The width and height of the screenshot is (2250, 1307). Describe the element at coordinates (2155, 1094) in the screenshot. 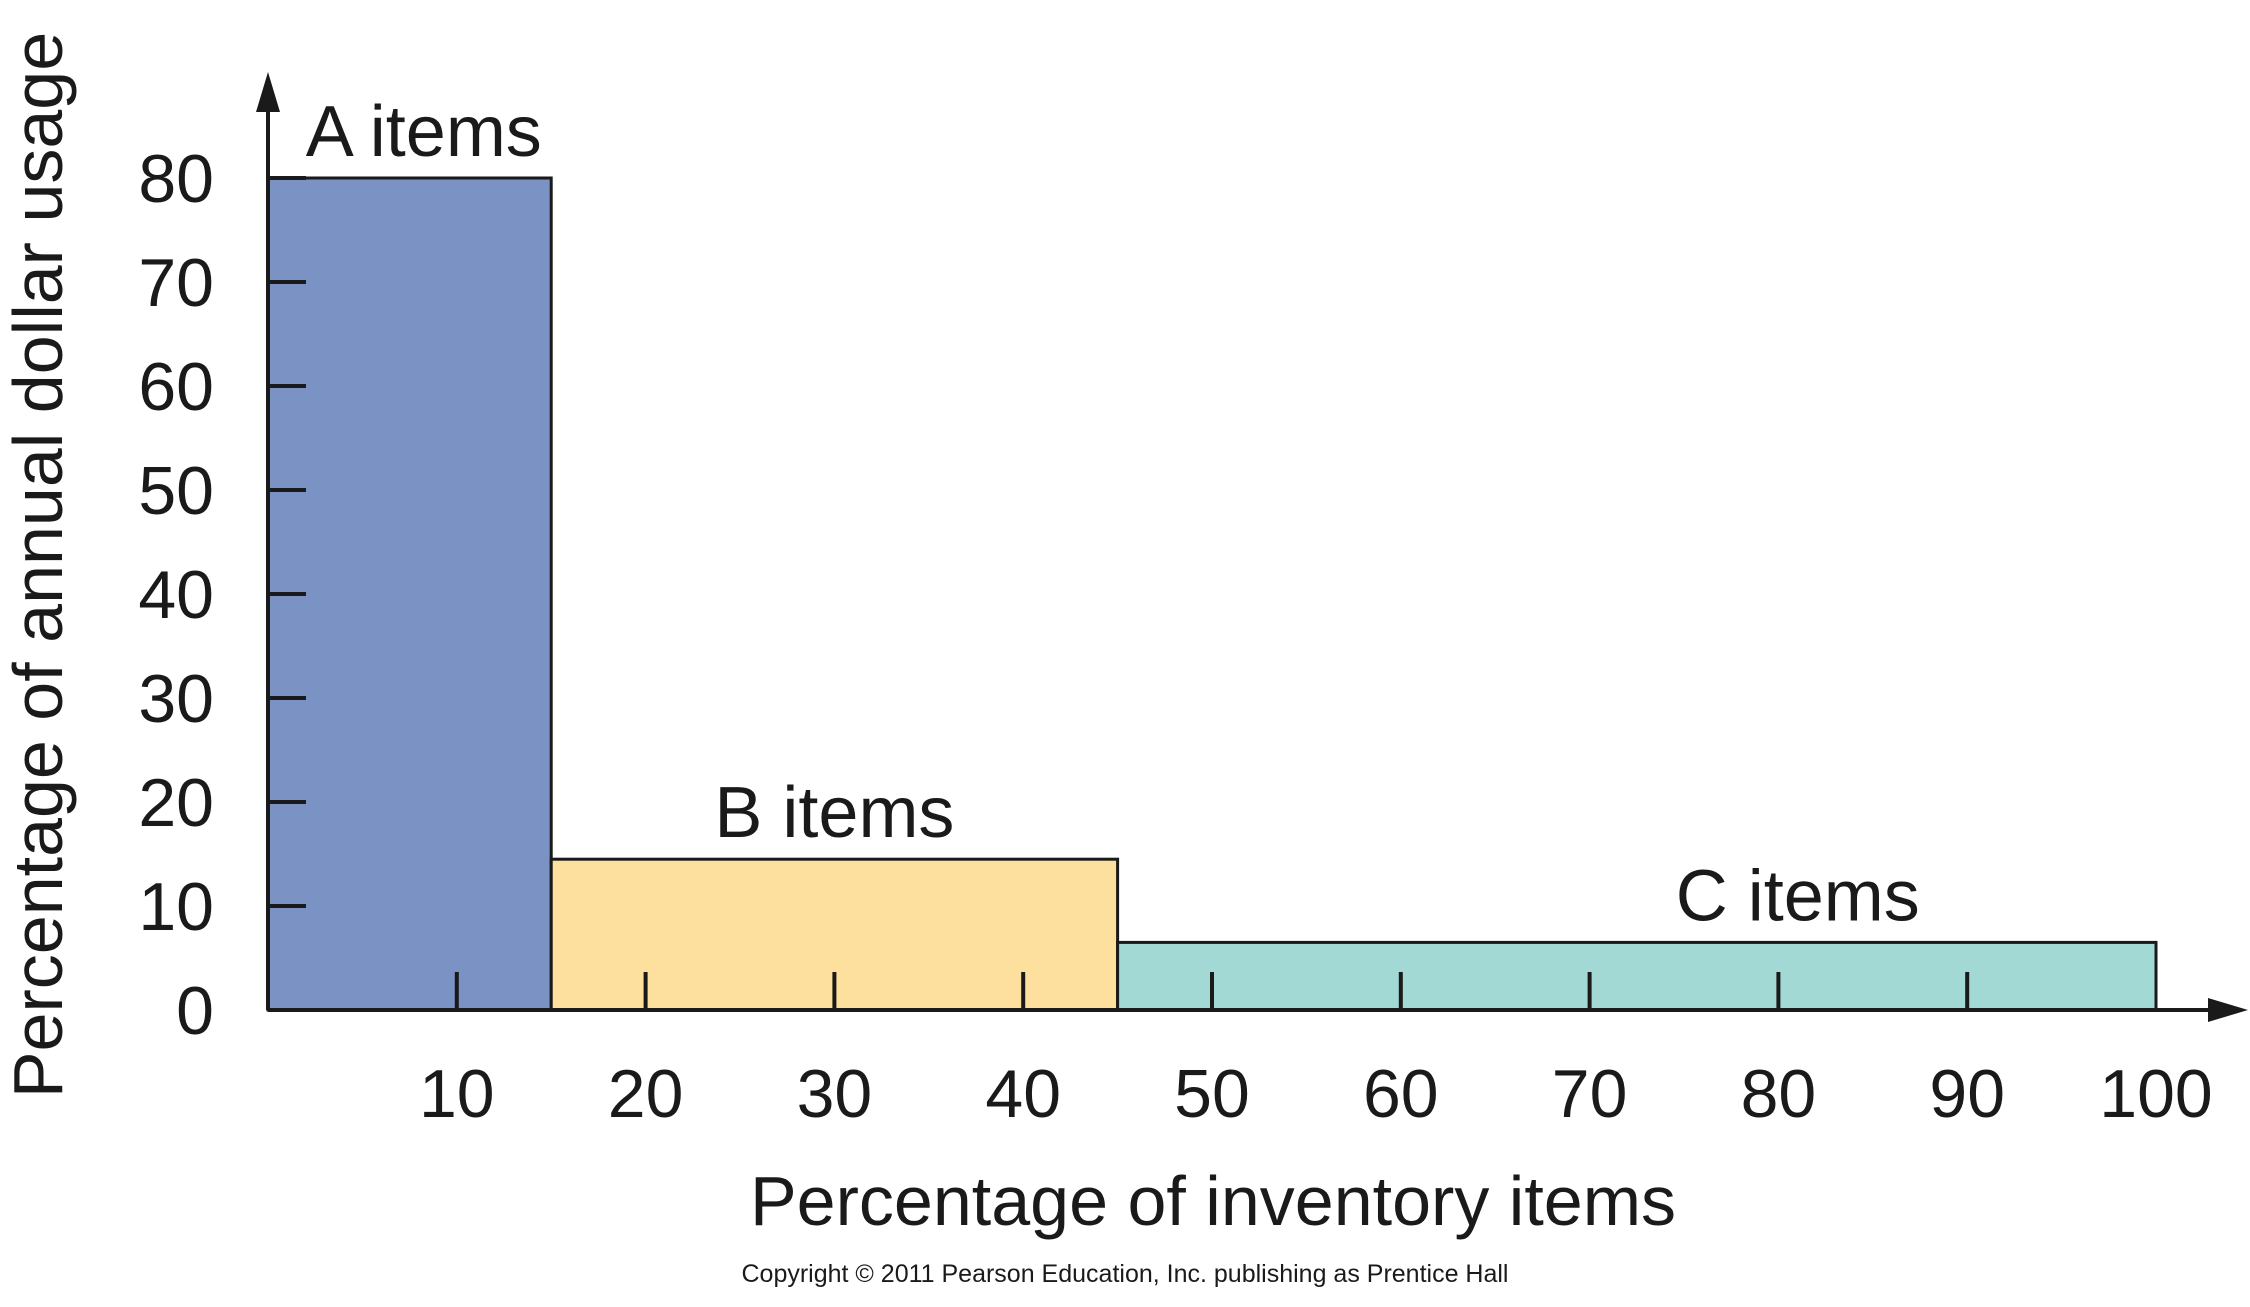

I see `x-tick-label: 100` at that location.